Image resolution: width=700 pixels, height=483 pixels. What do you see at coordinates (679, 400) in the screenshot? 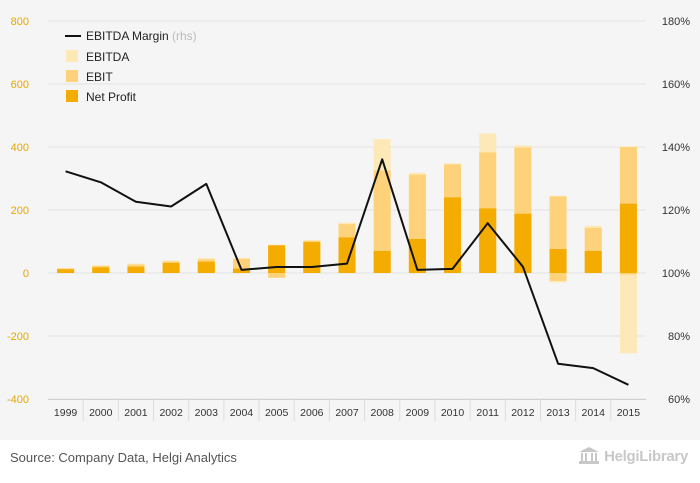
I see `y-right-tick-label: 60%` at bounding box center [679, 400].